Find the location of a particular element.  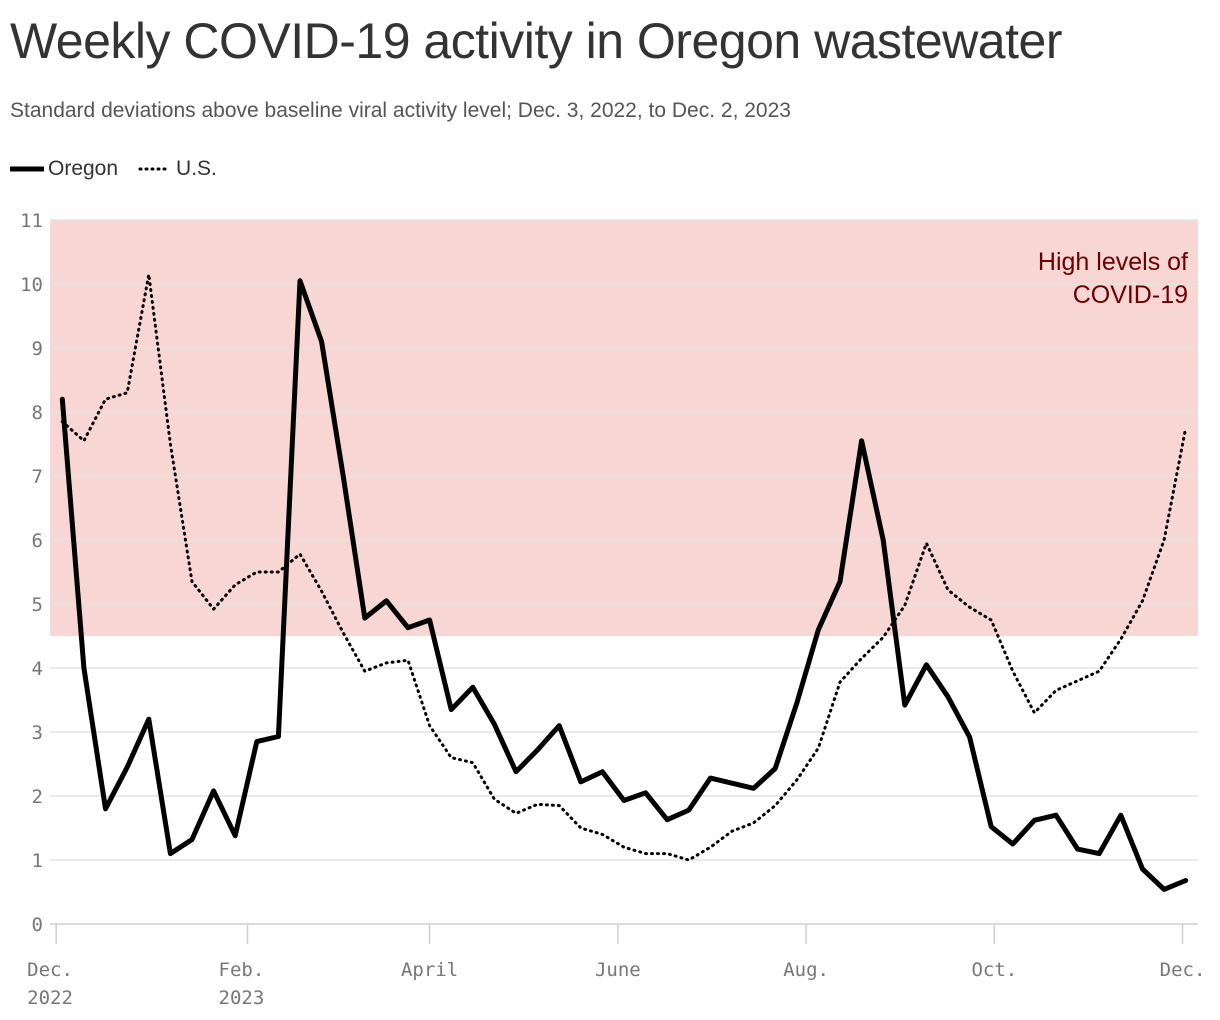

y-tick-label-9: 9 is located at coordinates (37, 349).